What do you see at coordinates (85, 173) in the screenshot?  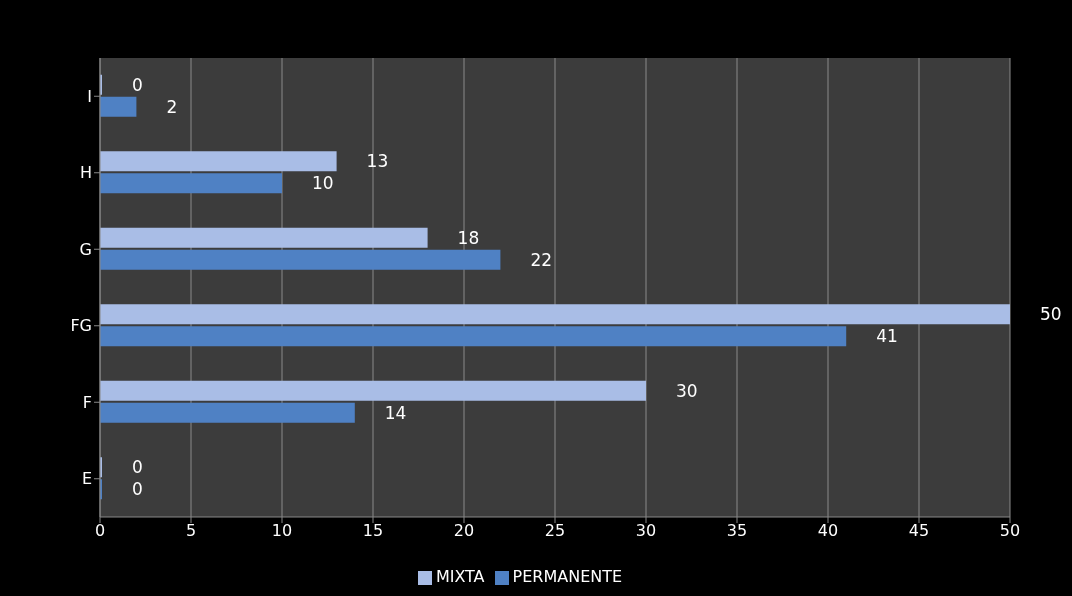 I see `y-tick-label: H` at bounding box center [85, 173].